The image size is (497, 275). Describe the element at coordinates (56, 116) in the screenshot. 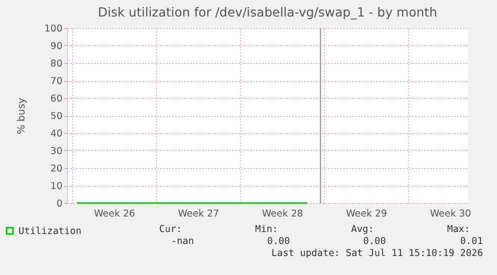

I see `y-tick-label: 50` at that location.